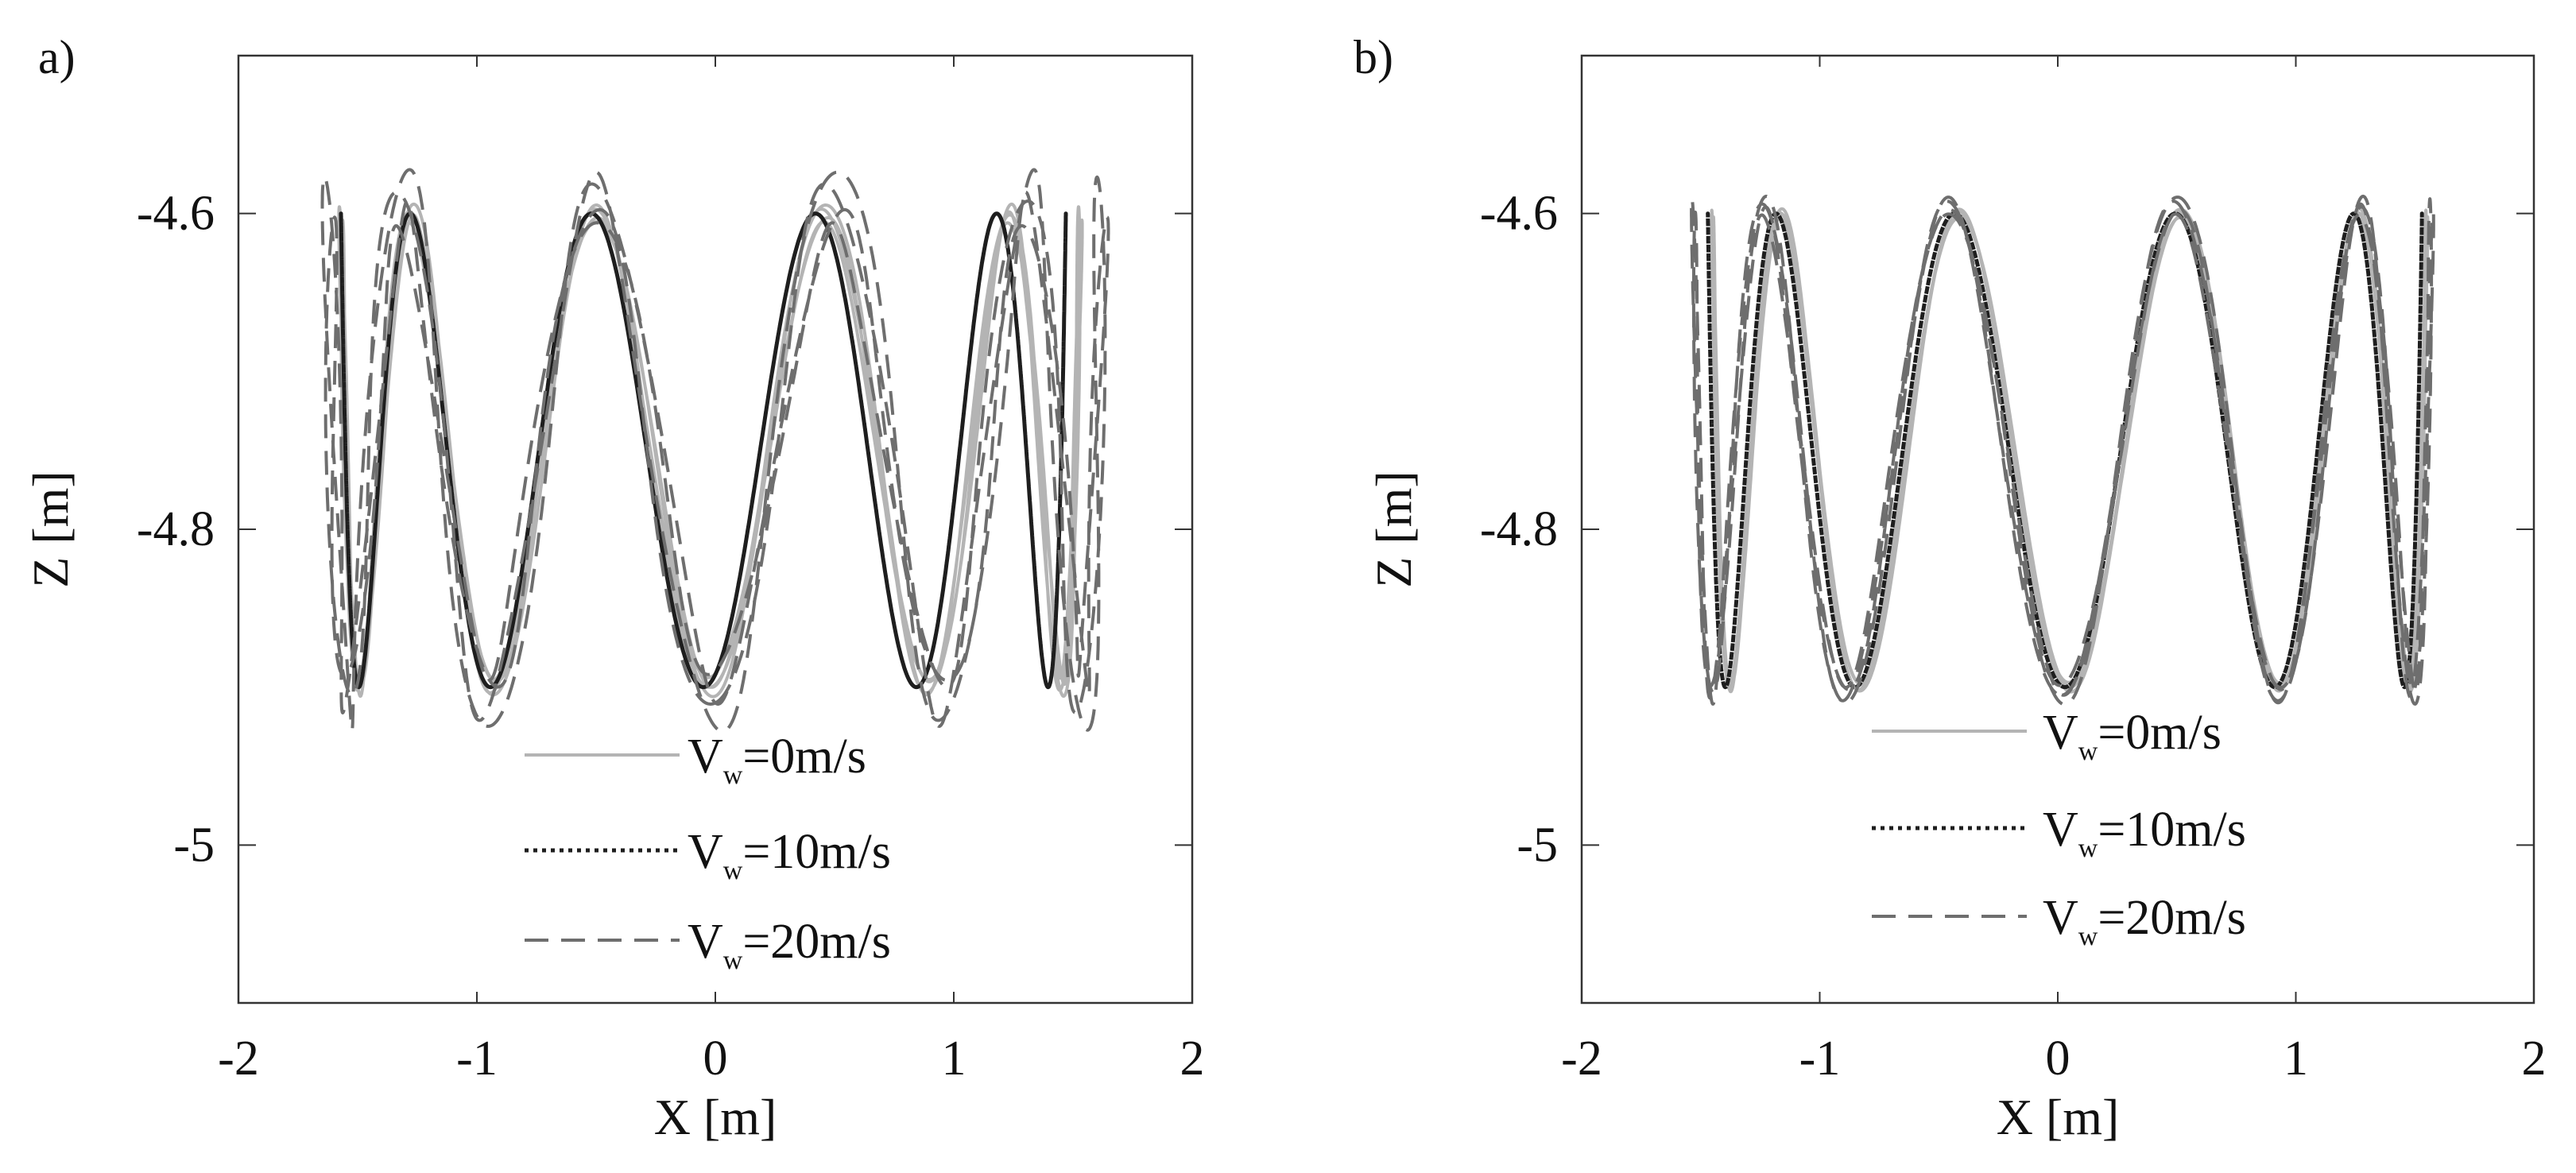  I want to click on panel-b-y-tick-label: -4.6, so click(1519, 214).